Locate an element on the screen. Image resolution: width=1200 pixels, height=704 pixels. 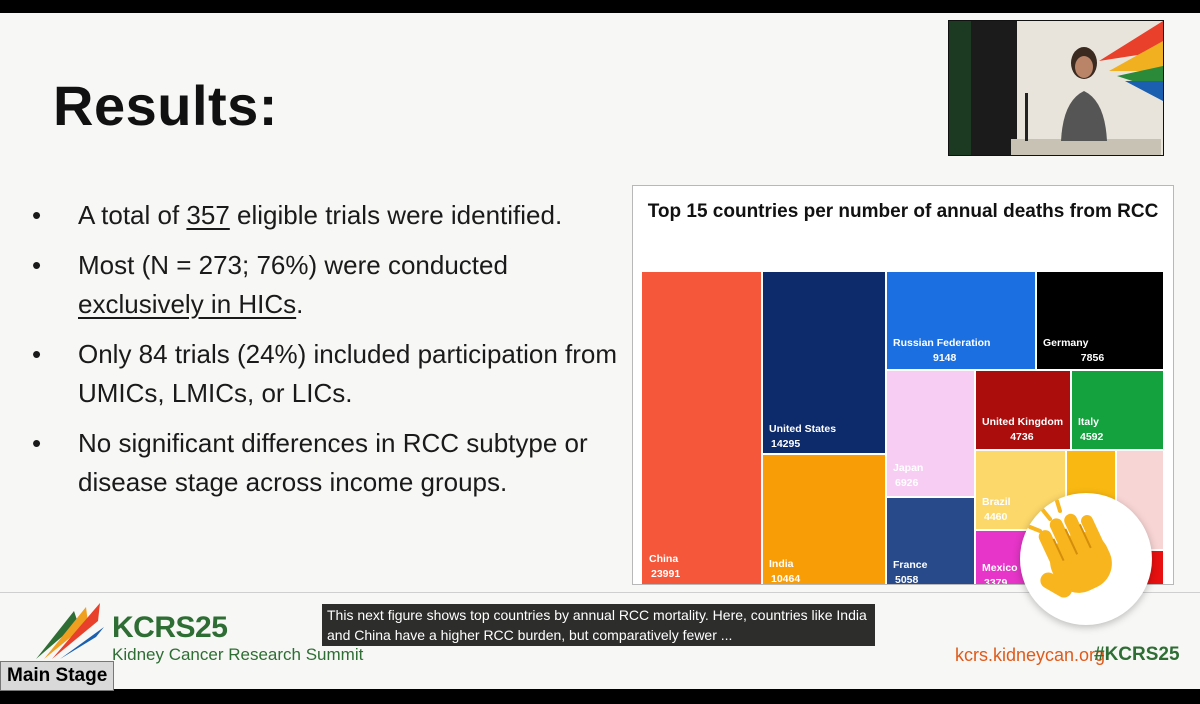
emphasis-number: 357 is located at coordinates (208, 215).